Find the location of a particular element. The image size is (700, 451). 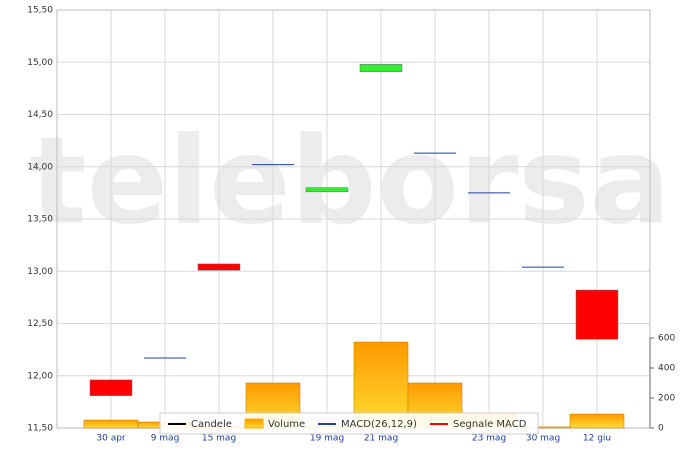

y-tick-label: 13,00 is located at coordinates (40, 272).